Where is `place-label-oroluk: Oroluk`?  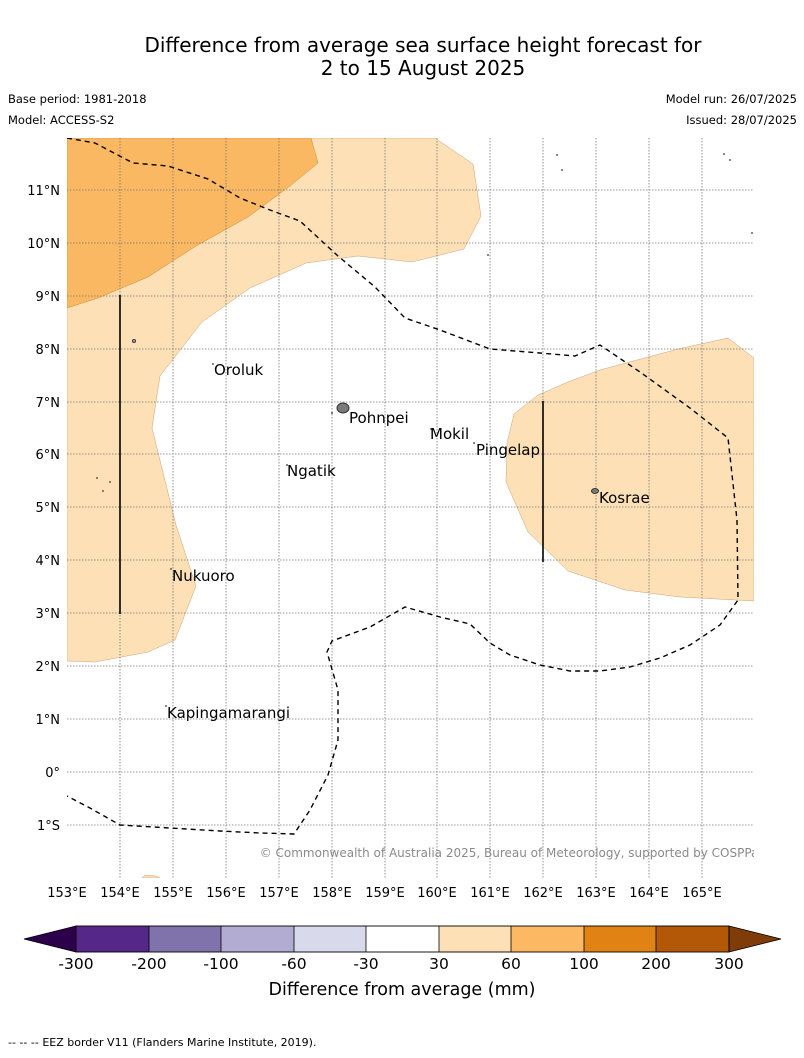
place-label-oroluk: Oroluk is located at coordinates (238, 370).